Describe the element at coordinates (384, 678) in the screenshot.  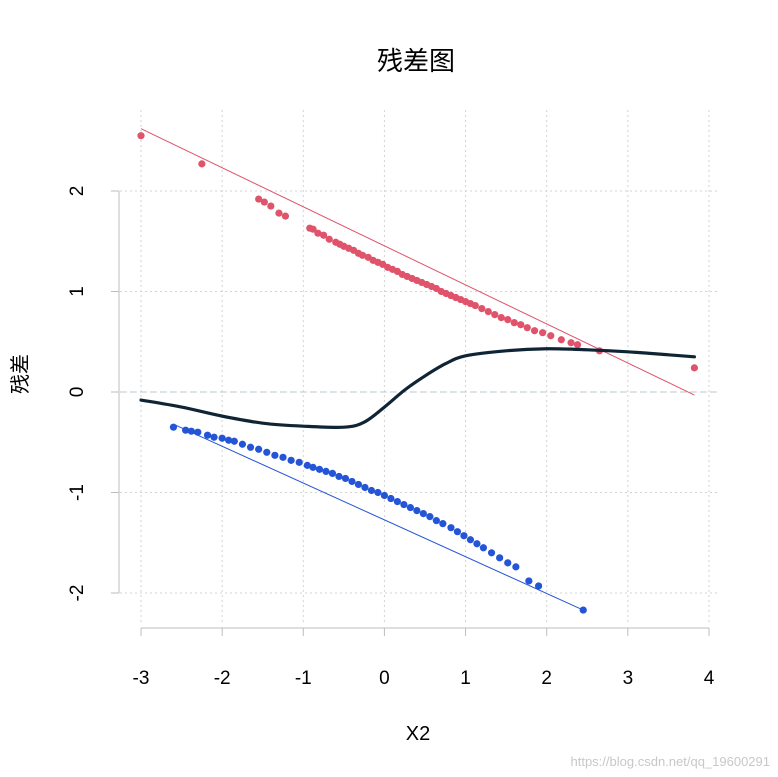
I see `x-tick-label: 0` at that location.